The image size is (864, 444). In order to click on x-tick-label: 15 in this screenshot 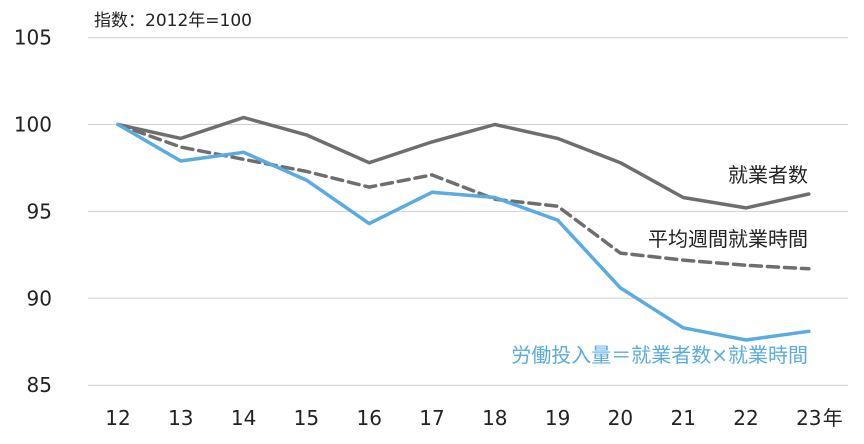, I will do `click(306, 418)`.